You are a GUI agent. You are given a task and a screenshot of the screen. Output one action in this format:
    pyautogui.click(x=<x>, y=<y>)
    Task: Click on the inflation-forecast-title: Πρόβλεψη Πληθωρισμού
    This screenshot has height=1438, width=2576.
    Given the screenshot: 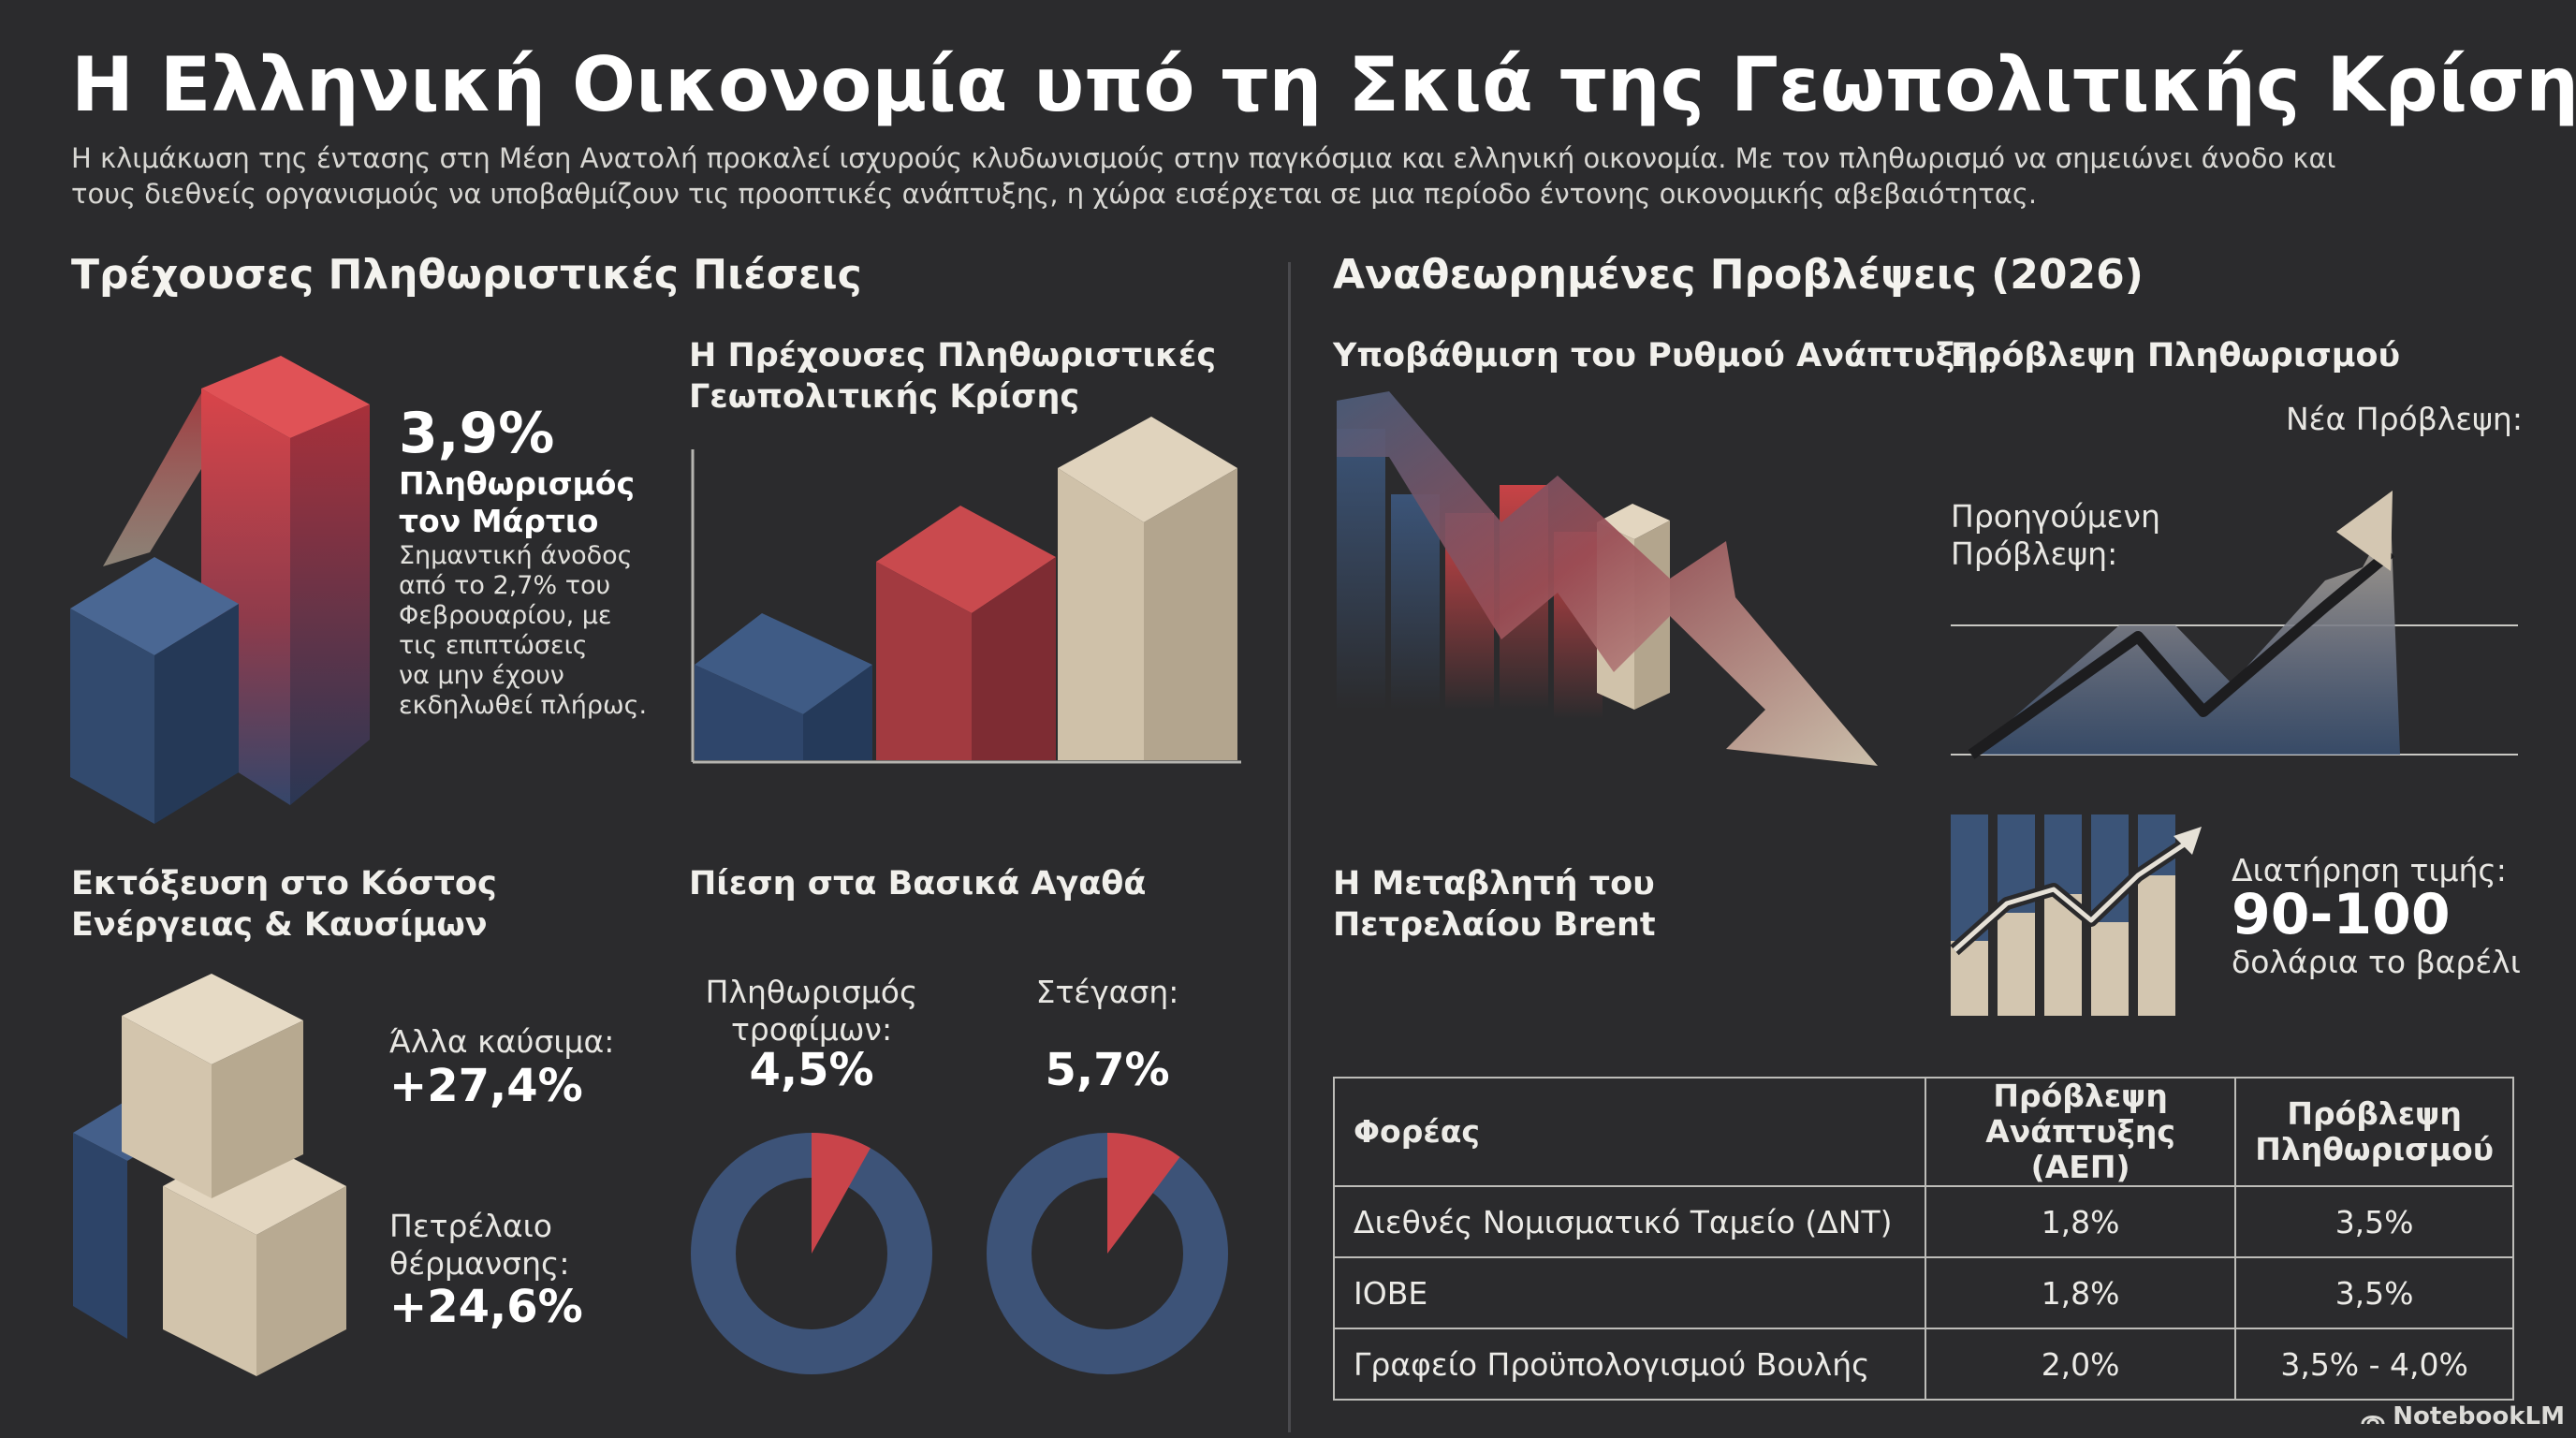 What is the action you would take?
    pyautogui.click(x=2176, y=355)
    